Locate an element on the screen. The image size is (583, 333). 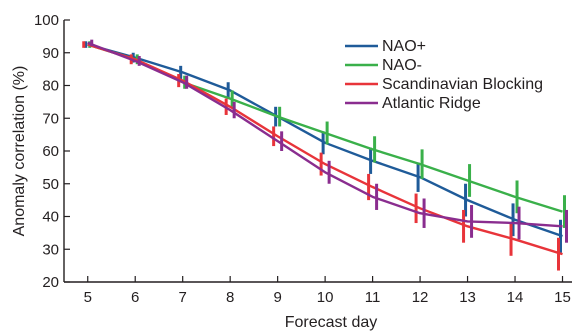
y-tick-label: 40 is located at coordinates (50, 217).